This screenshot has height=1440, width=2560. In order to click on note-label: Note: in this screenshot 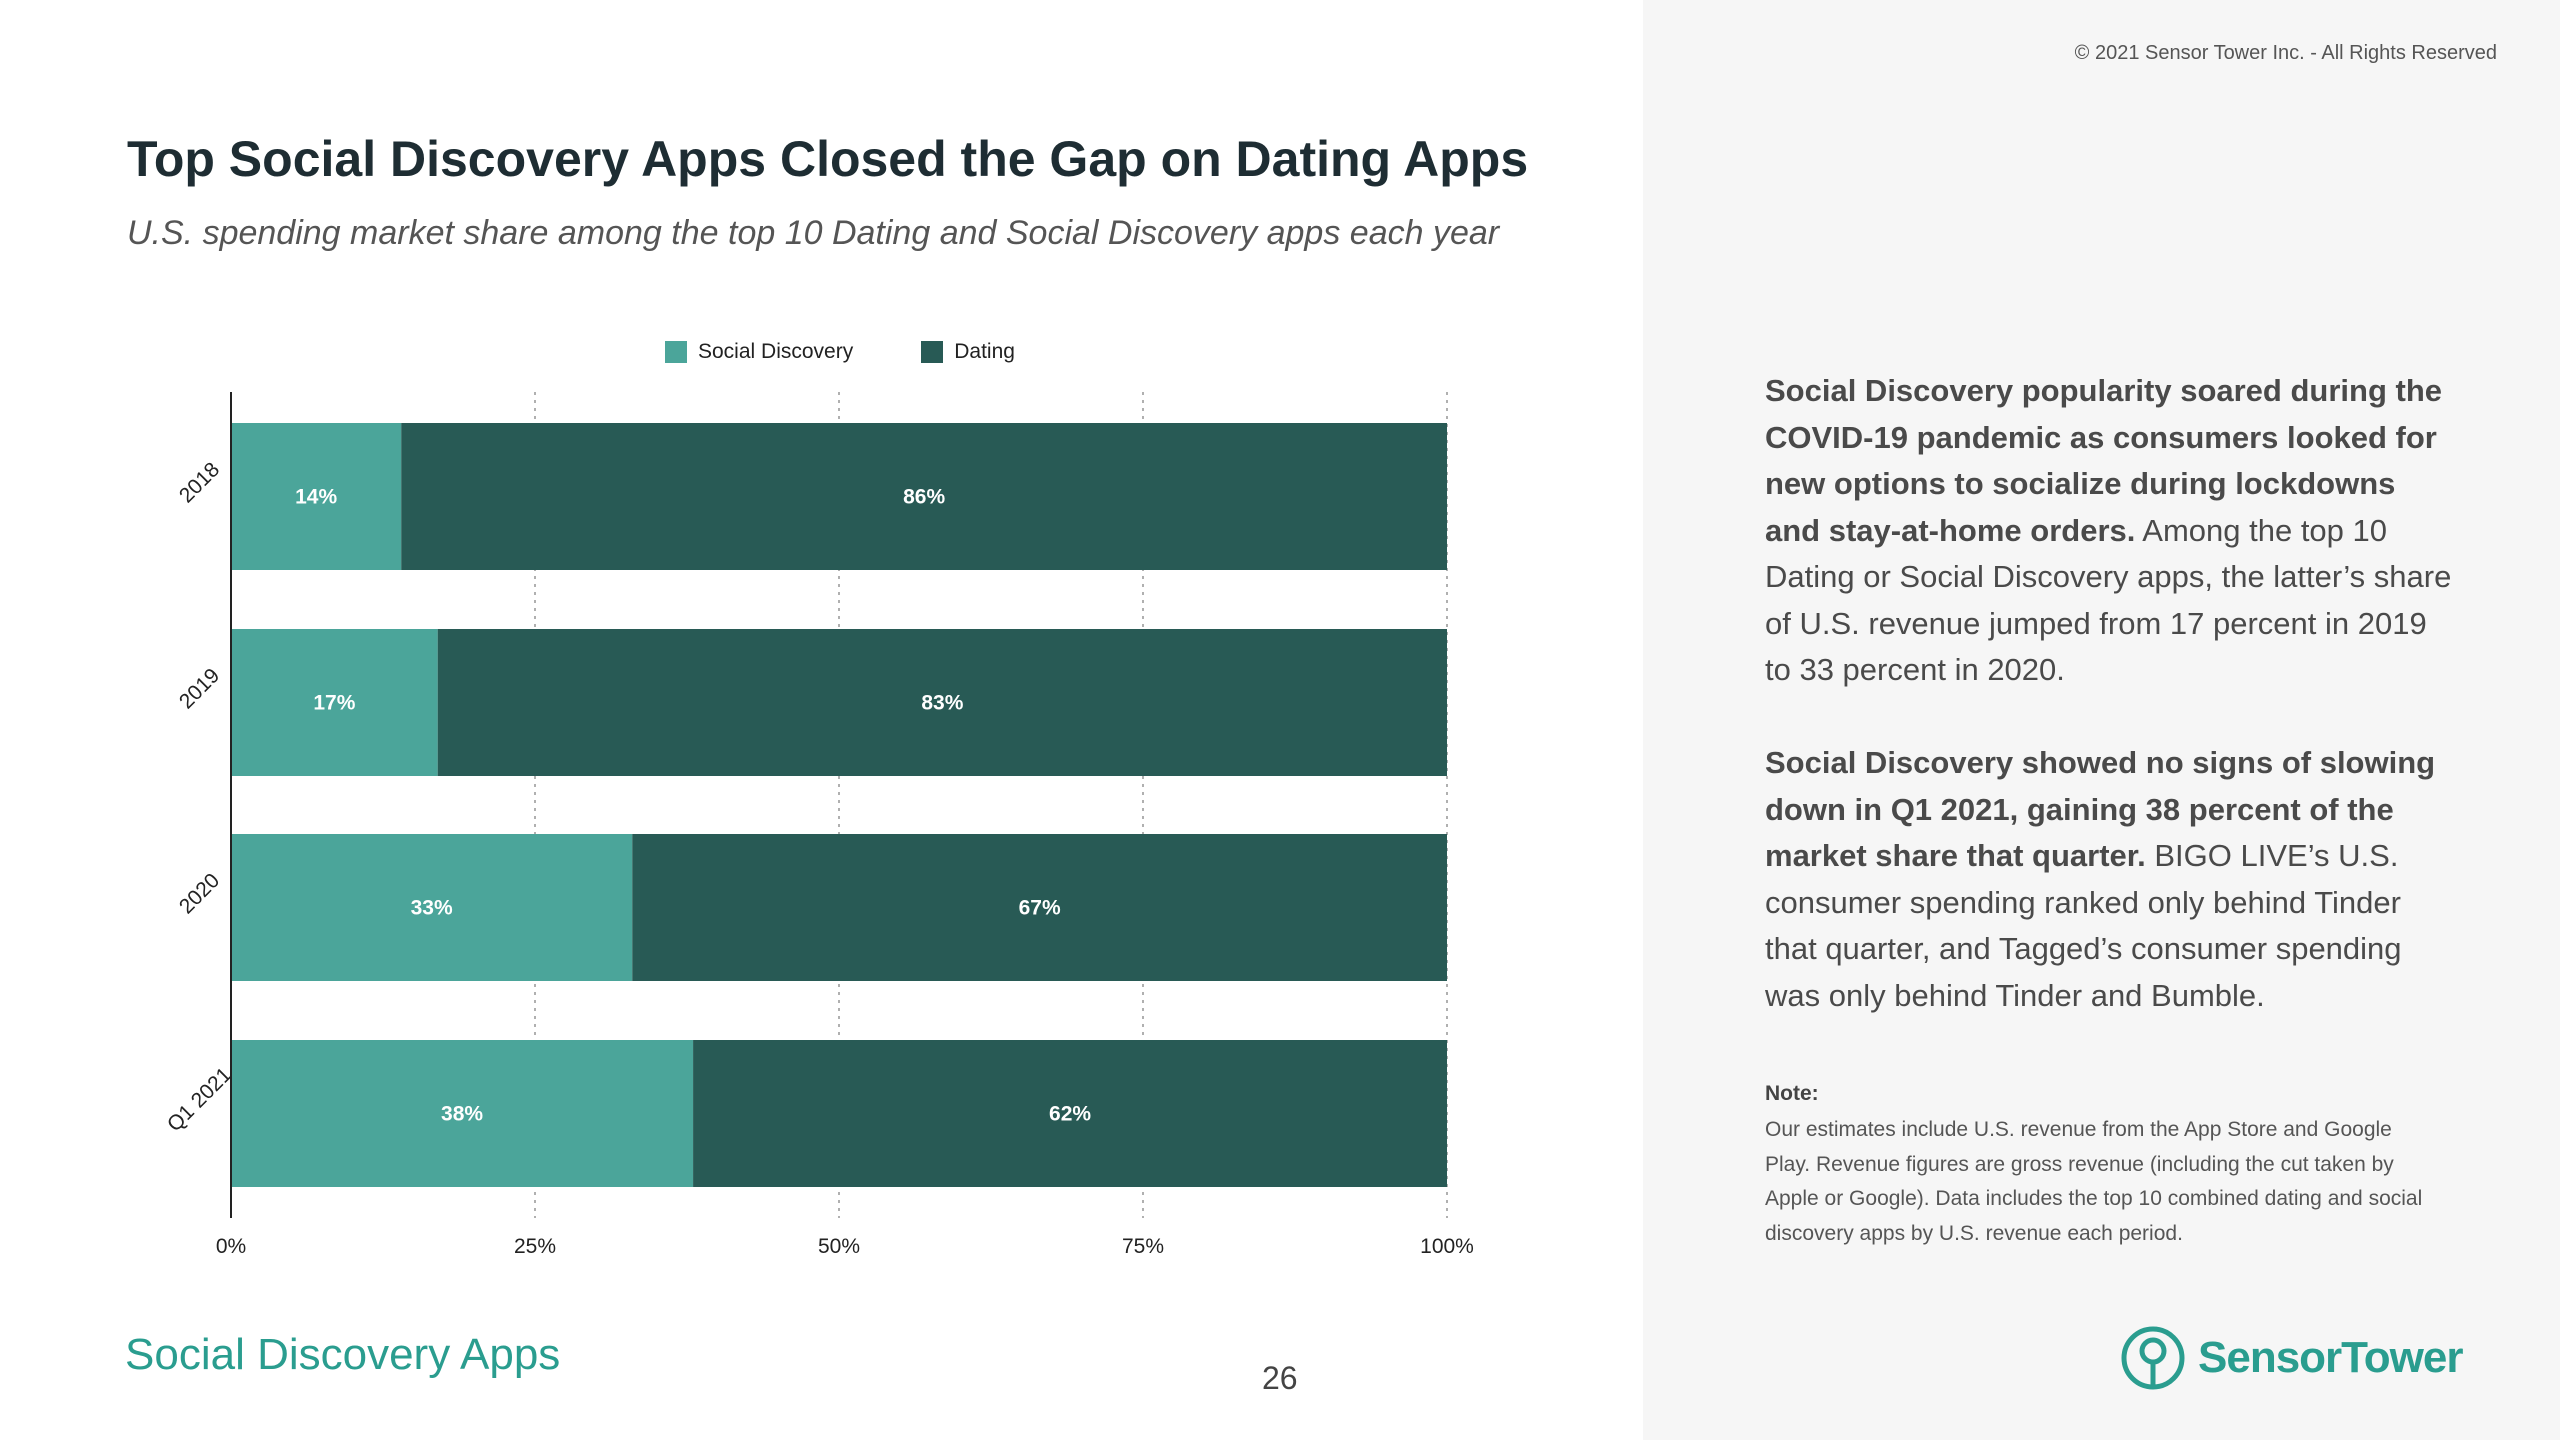, I will do `click(1792, 1093)`.